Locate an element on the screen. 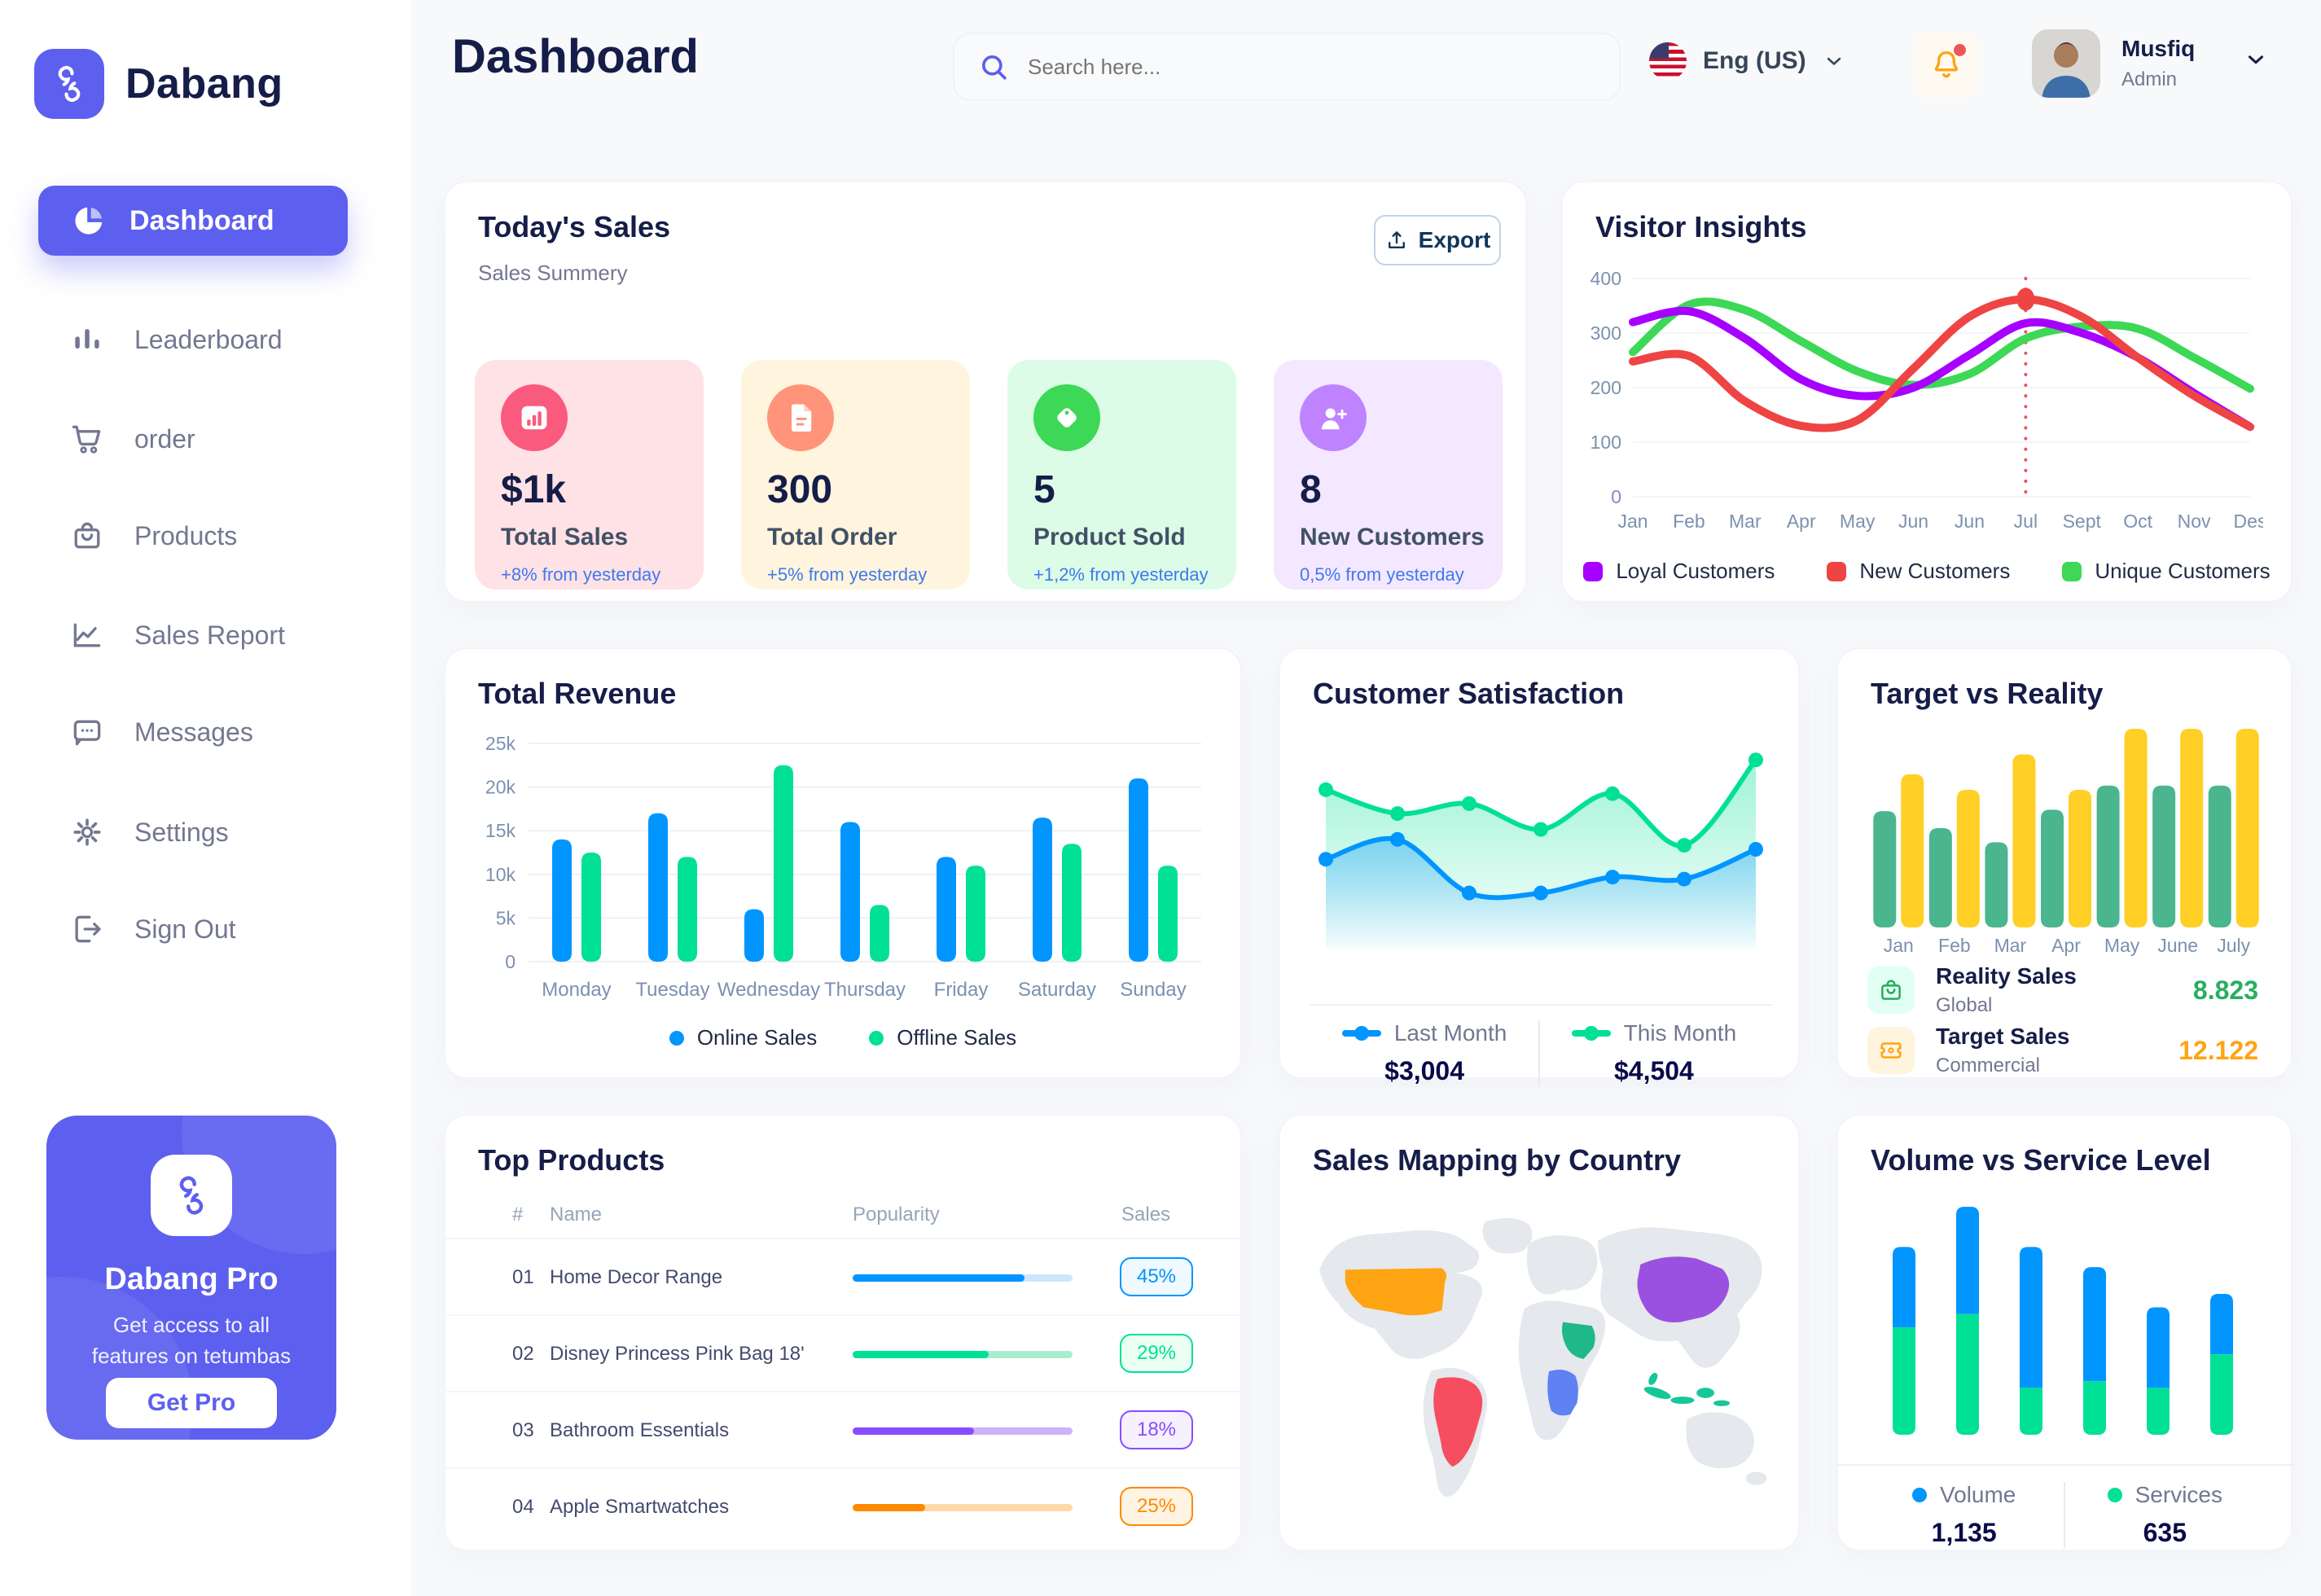  notification-dot is located at coordinates (1960, 50).